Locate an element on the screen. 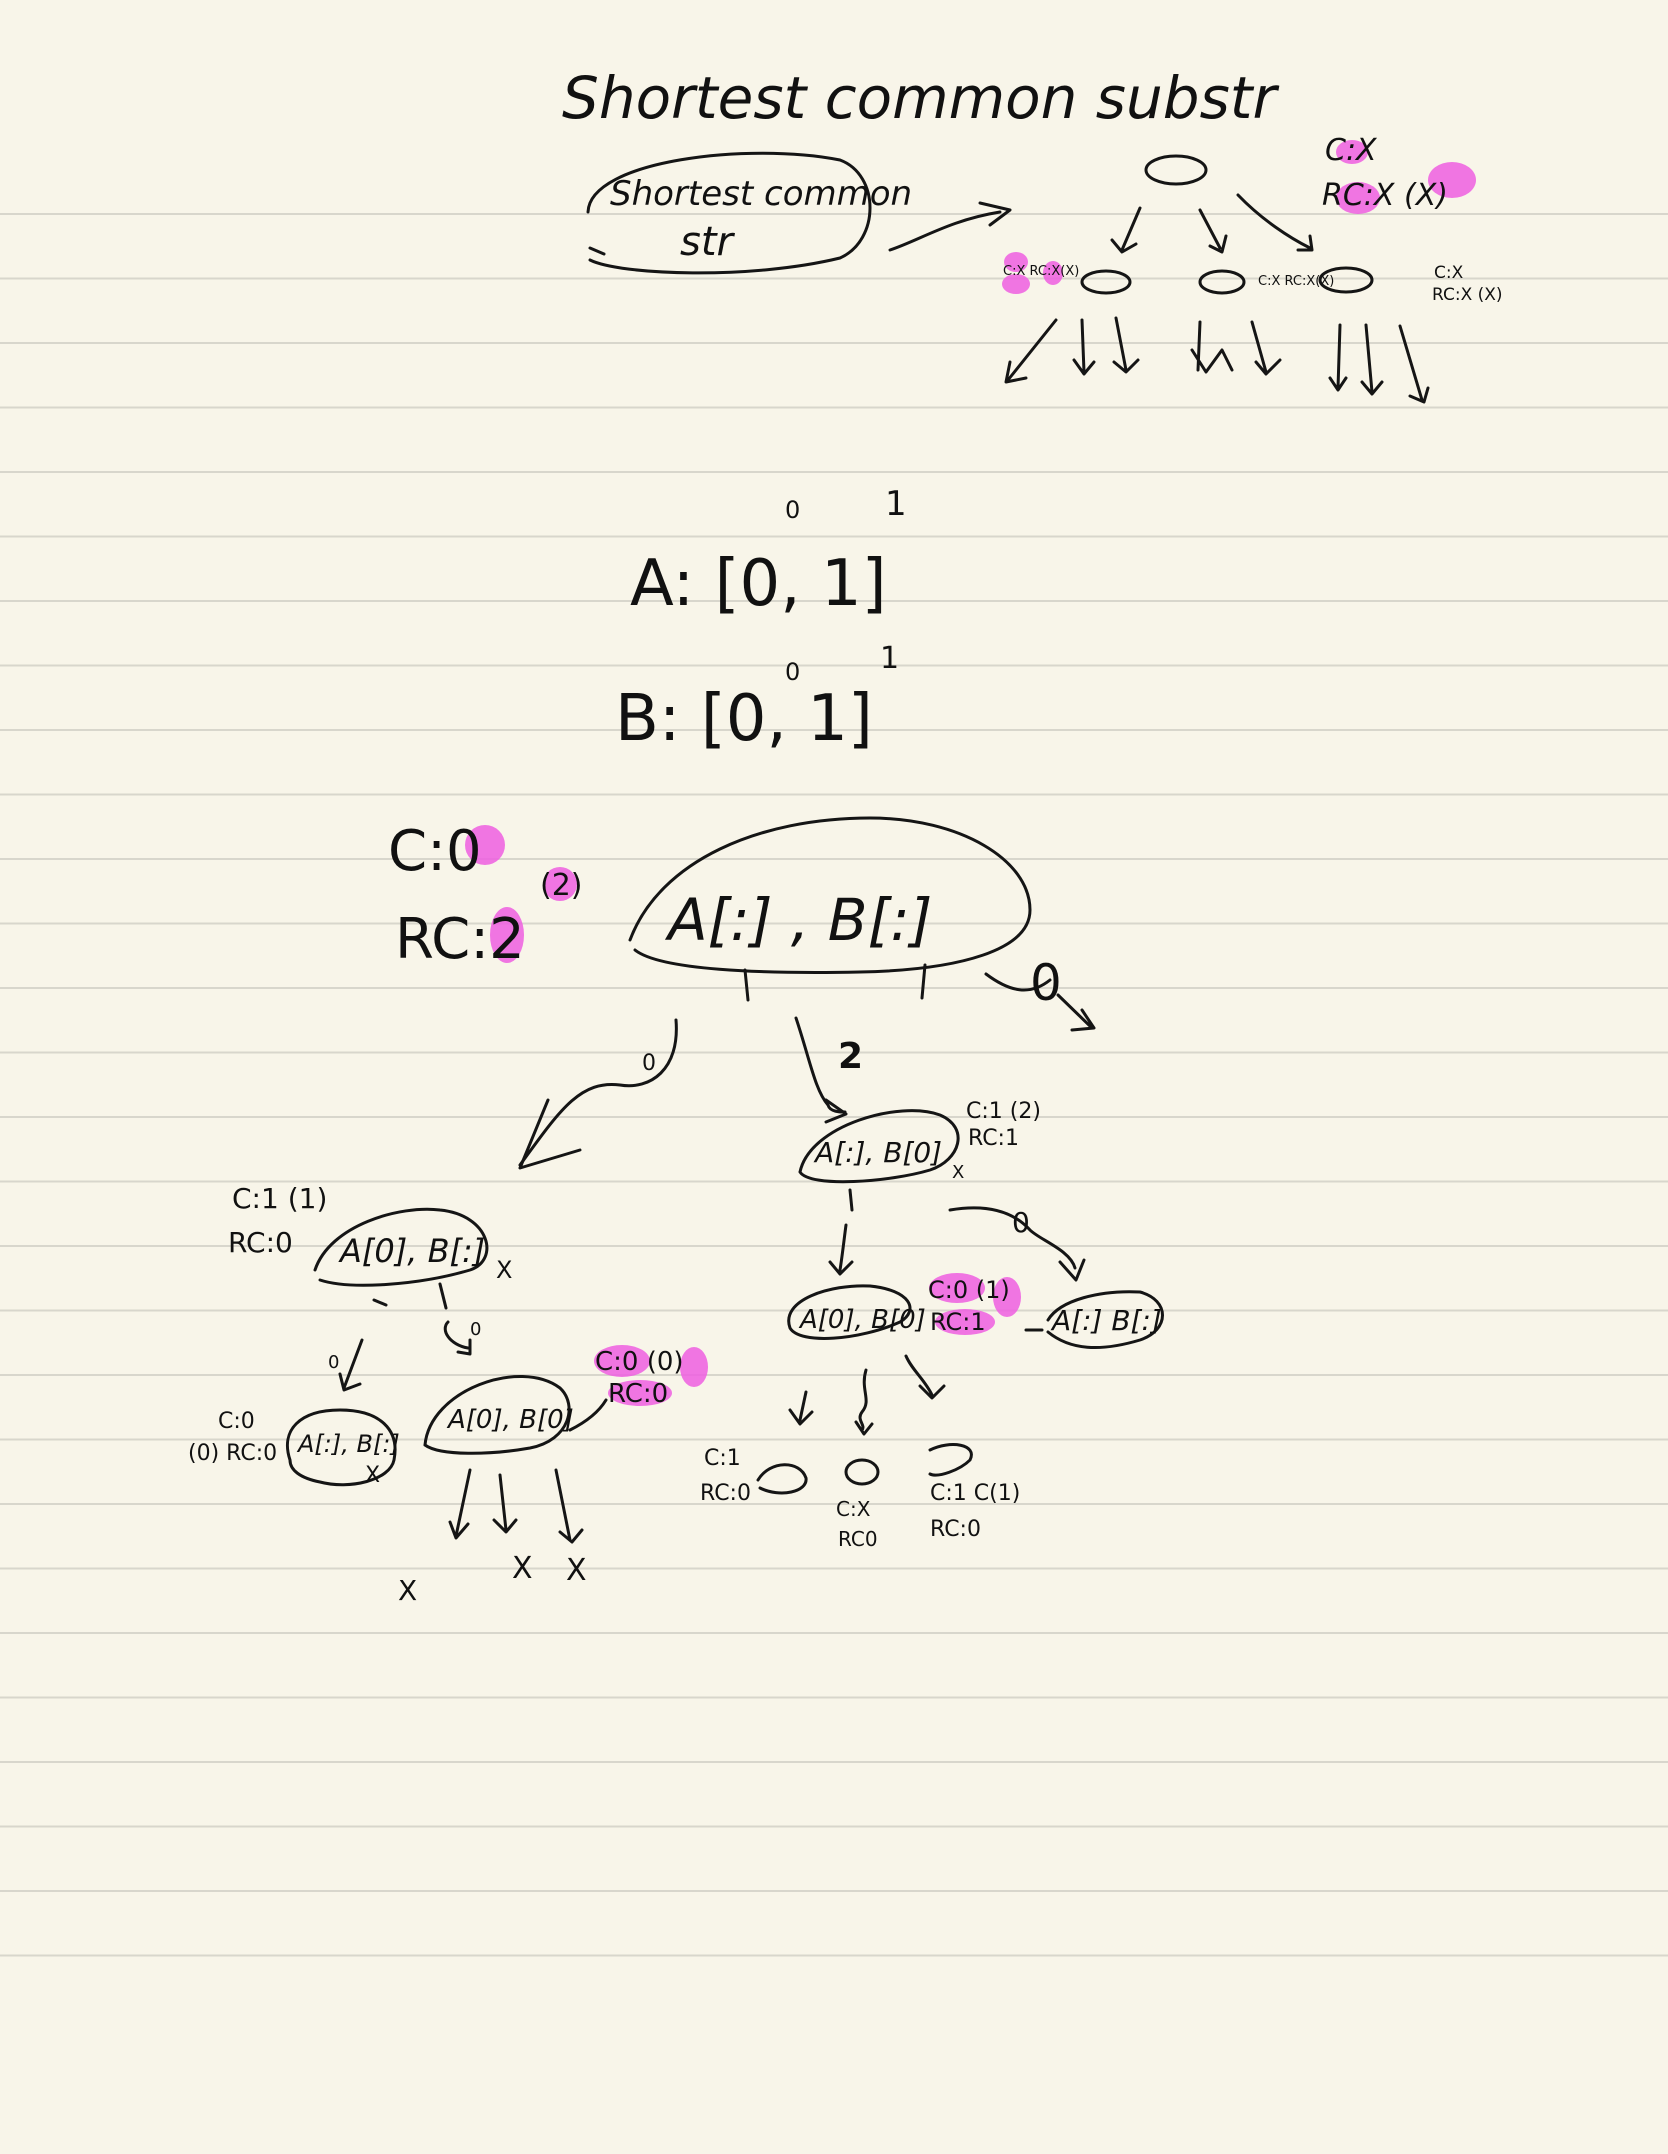 The height and width of the screenshot is (2154, 1668). rl-c: C:0 (1) is located at coordinates (969, 1290).